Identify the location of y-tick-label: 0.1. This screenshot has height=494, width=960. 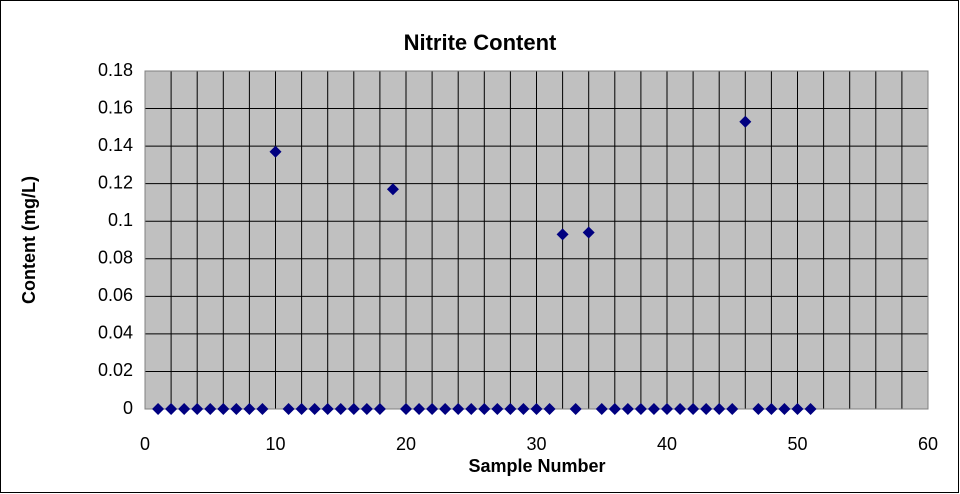
(120, 220).